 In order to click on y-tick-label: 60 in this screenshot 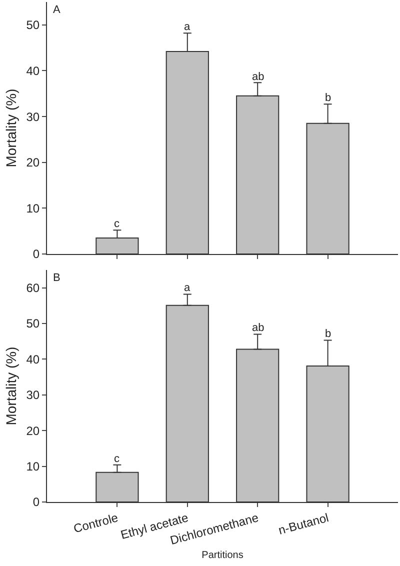, I will do `click(33, 288)`.